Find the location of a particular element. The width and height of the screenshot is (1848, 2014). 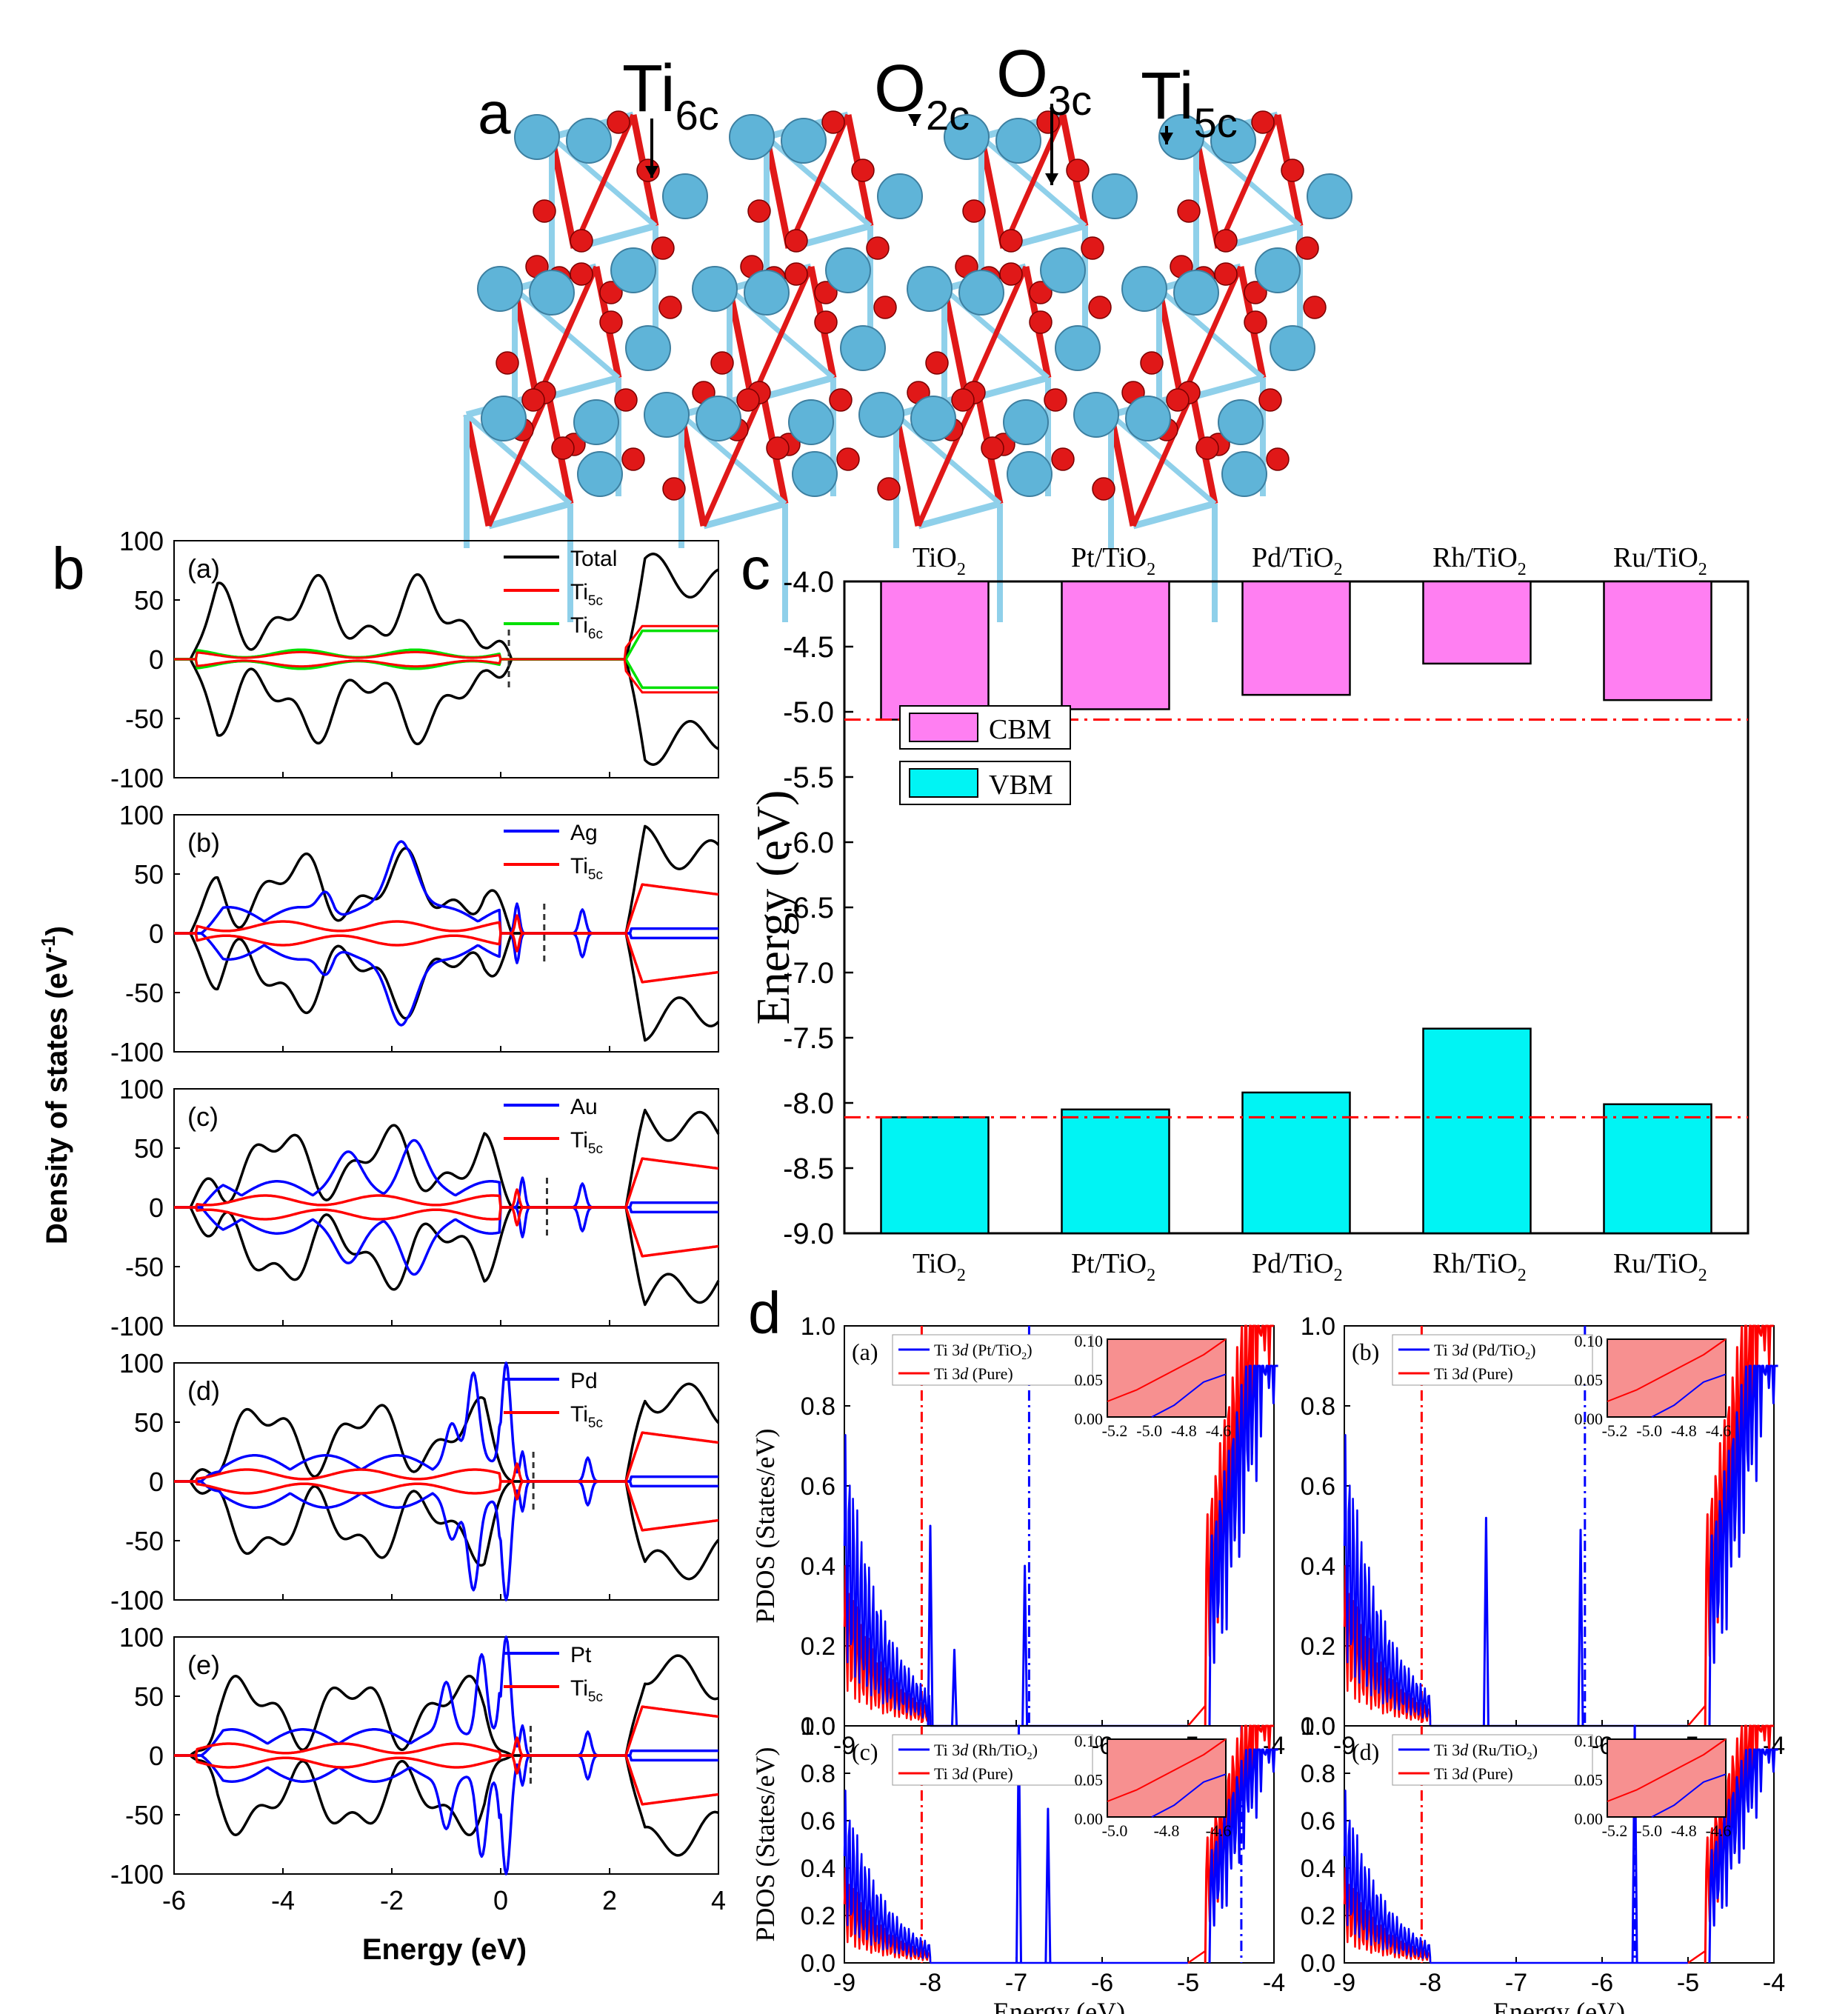

legend-label: Pt is located at coordinates (581, 1655).